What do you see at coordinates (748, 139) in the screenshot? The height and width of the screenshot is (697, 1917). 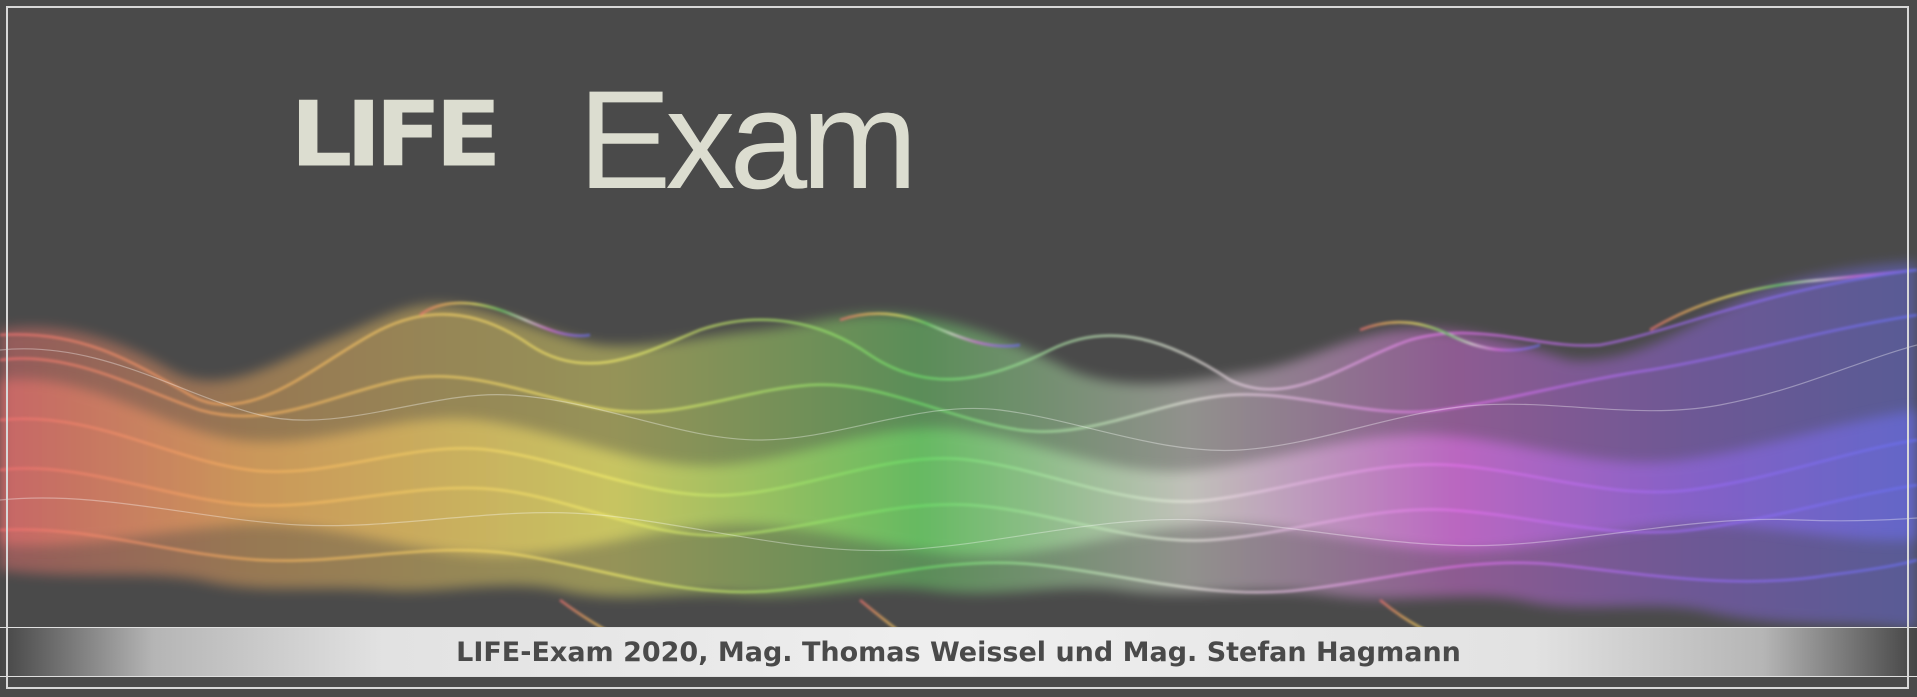 I see `logo-exam-text: Exam` at bounding box center [748, 139].